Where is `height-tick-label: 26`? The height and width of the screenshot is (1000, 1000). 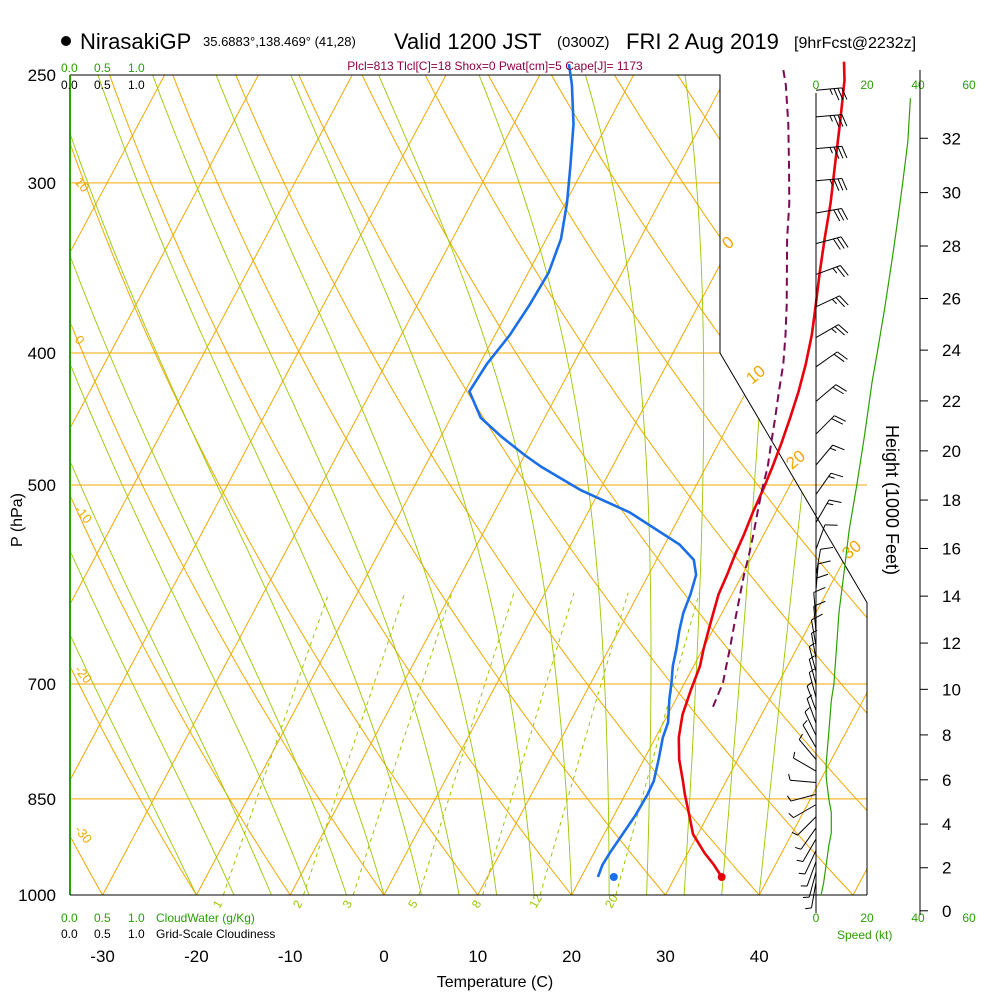 height-tick-label: 26 is located at coordinates (951, 299).